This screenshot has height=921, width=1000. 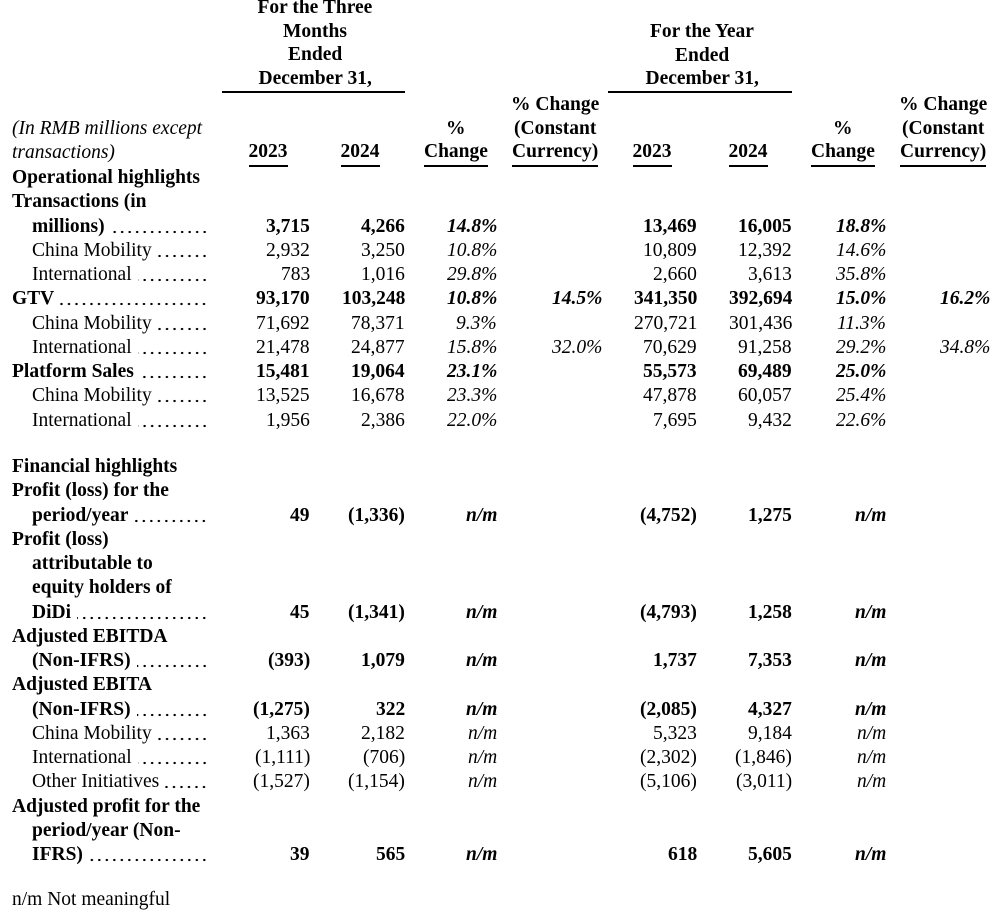 I want to click on cell-value: 19,064, so click(x=378, y=371).